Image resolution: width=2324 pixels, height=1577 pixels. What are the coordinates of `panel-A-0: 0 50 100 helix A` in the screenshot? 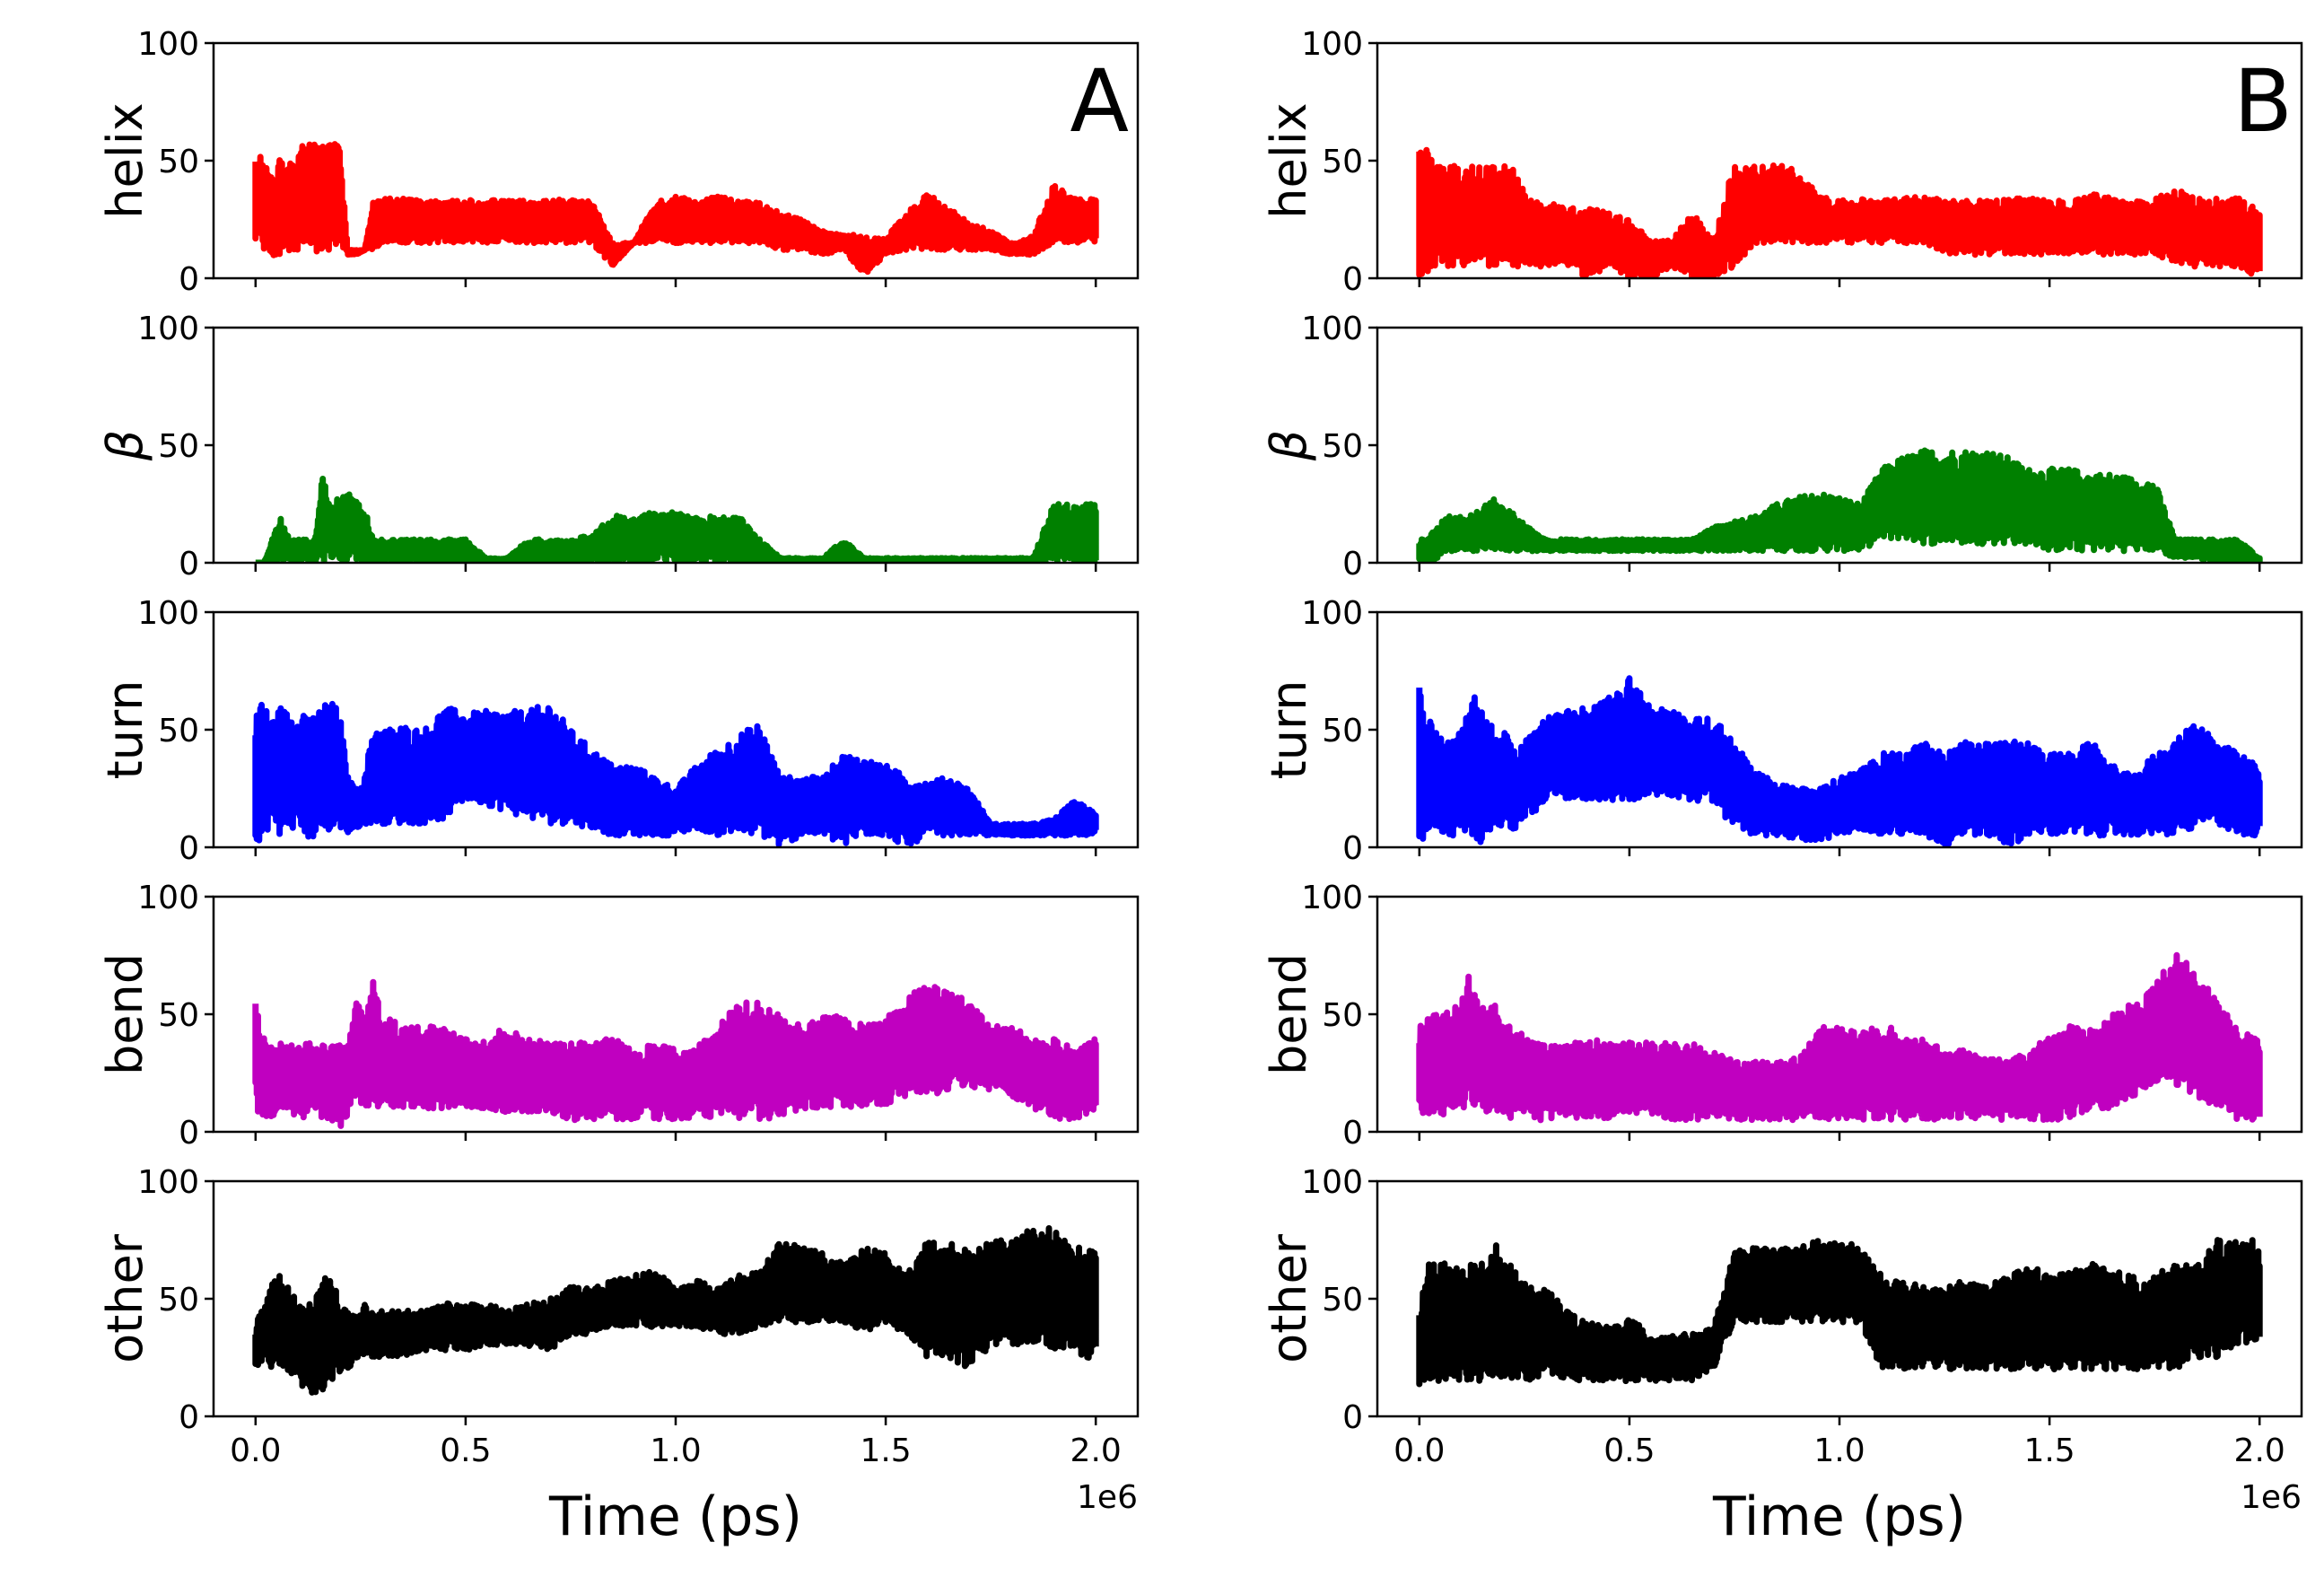 It's located at (618, 162).